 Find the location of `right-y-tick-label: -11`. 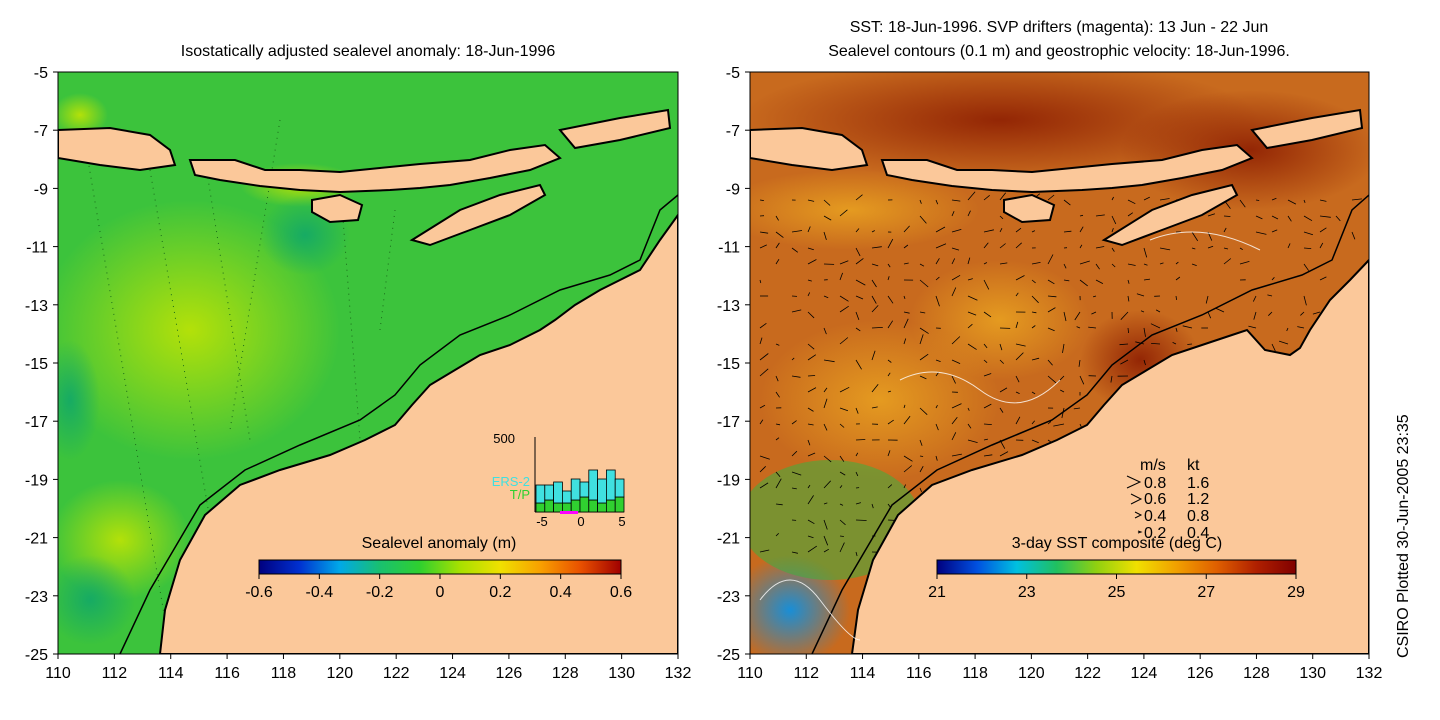

right-y-tick-label: -11 is located at coordinates (729, 248).